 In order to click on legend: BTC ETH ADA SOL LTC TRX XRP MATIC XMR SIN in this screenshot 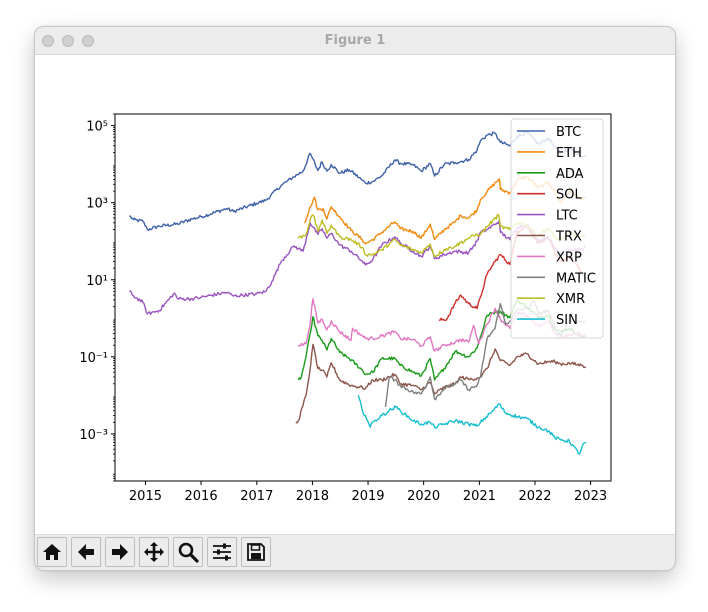, I will do `click(557, 228)`.